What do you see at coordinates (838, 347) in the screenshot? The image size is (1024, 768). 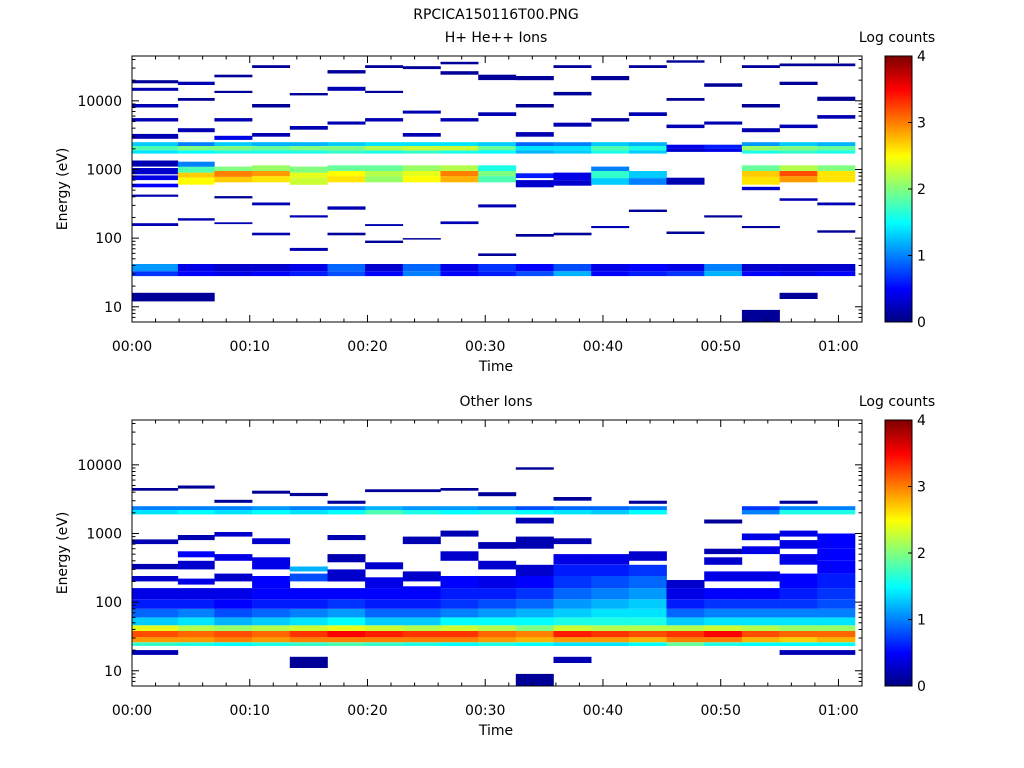 I see `x-tick-label: 01:00` at bounding box center [838, 347].